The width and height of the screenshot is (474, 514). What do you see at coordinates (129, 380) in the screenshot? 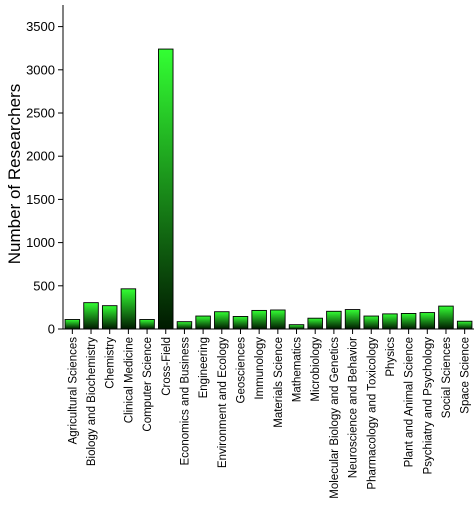
I see `x-tick-label-3: Clinical Medicine` at bounding box center [129, 380].